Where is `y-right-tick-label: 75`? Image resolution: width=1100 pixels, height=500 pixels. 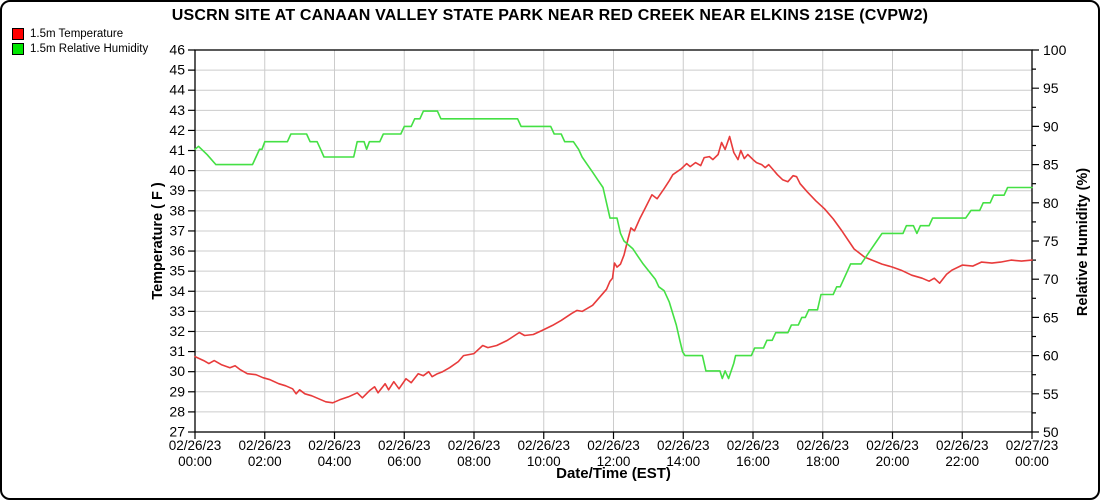 y-right-tick-label: 75 is located at coordinates (1051, 241).